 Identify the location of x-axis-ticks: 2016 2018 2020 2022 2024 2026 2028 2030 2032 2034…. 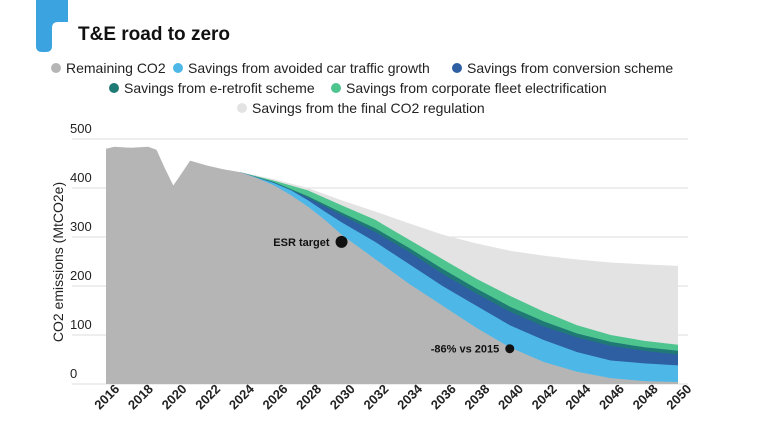
(392, 397).